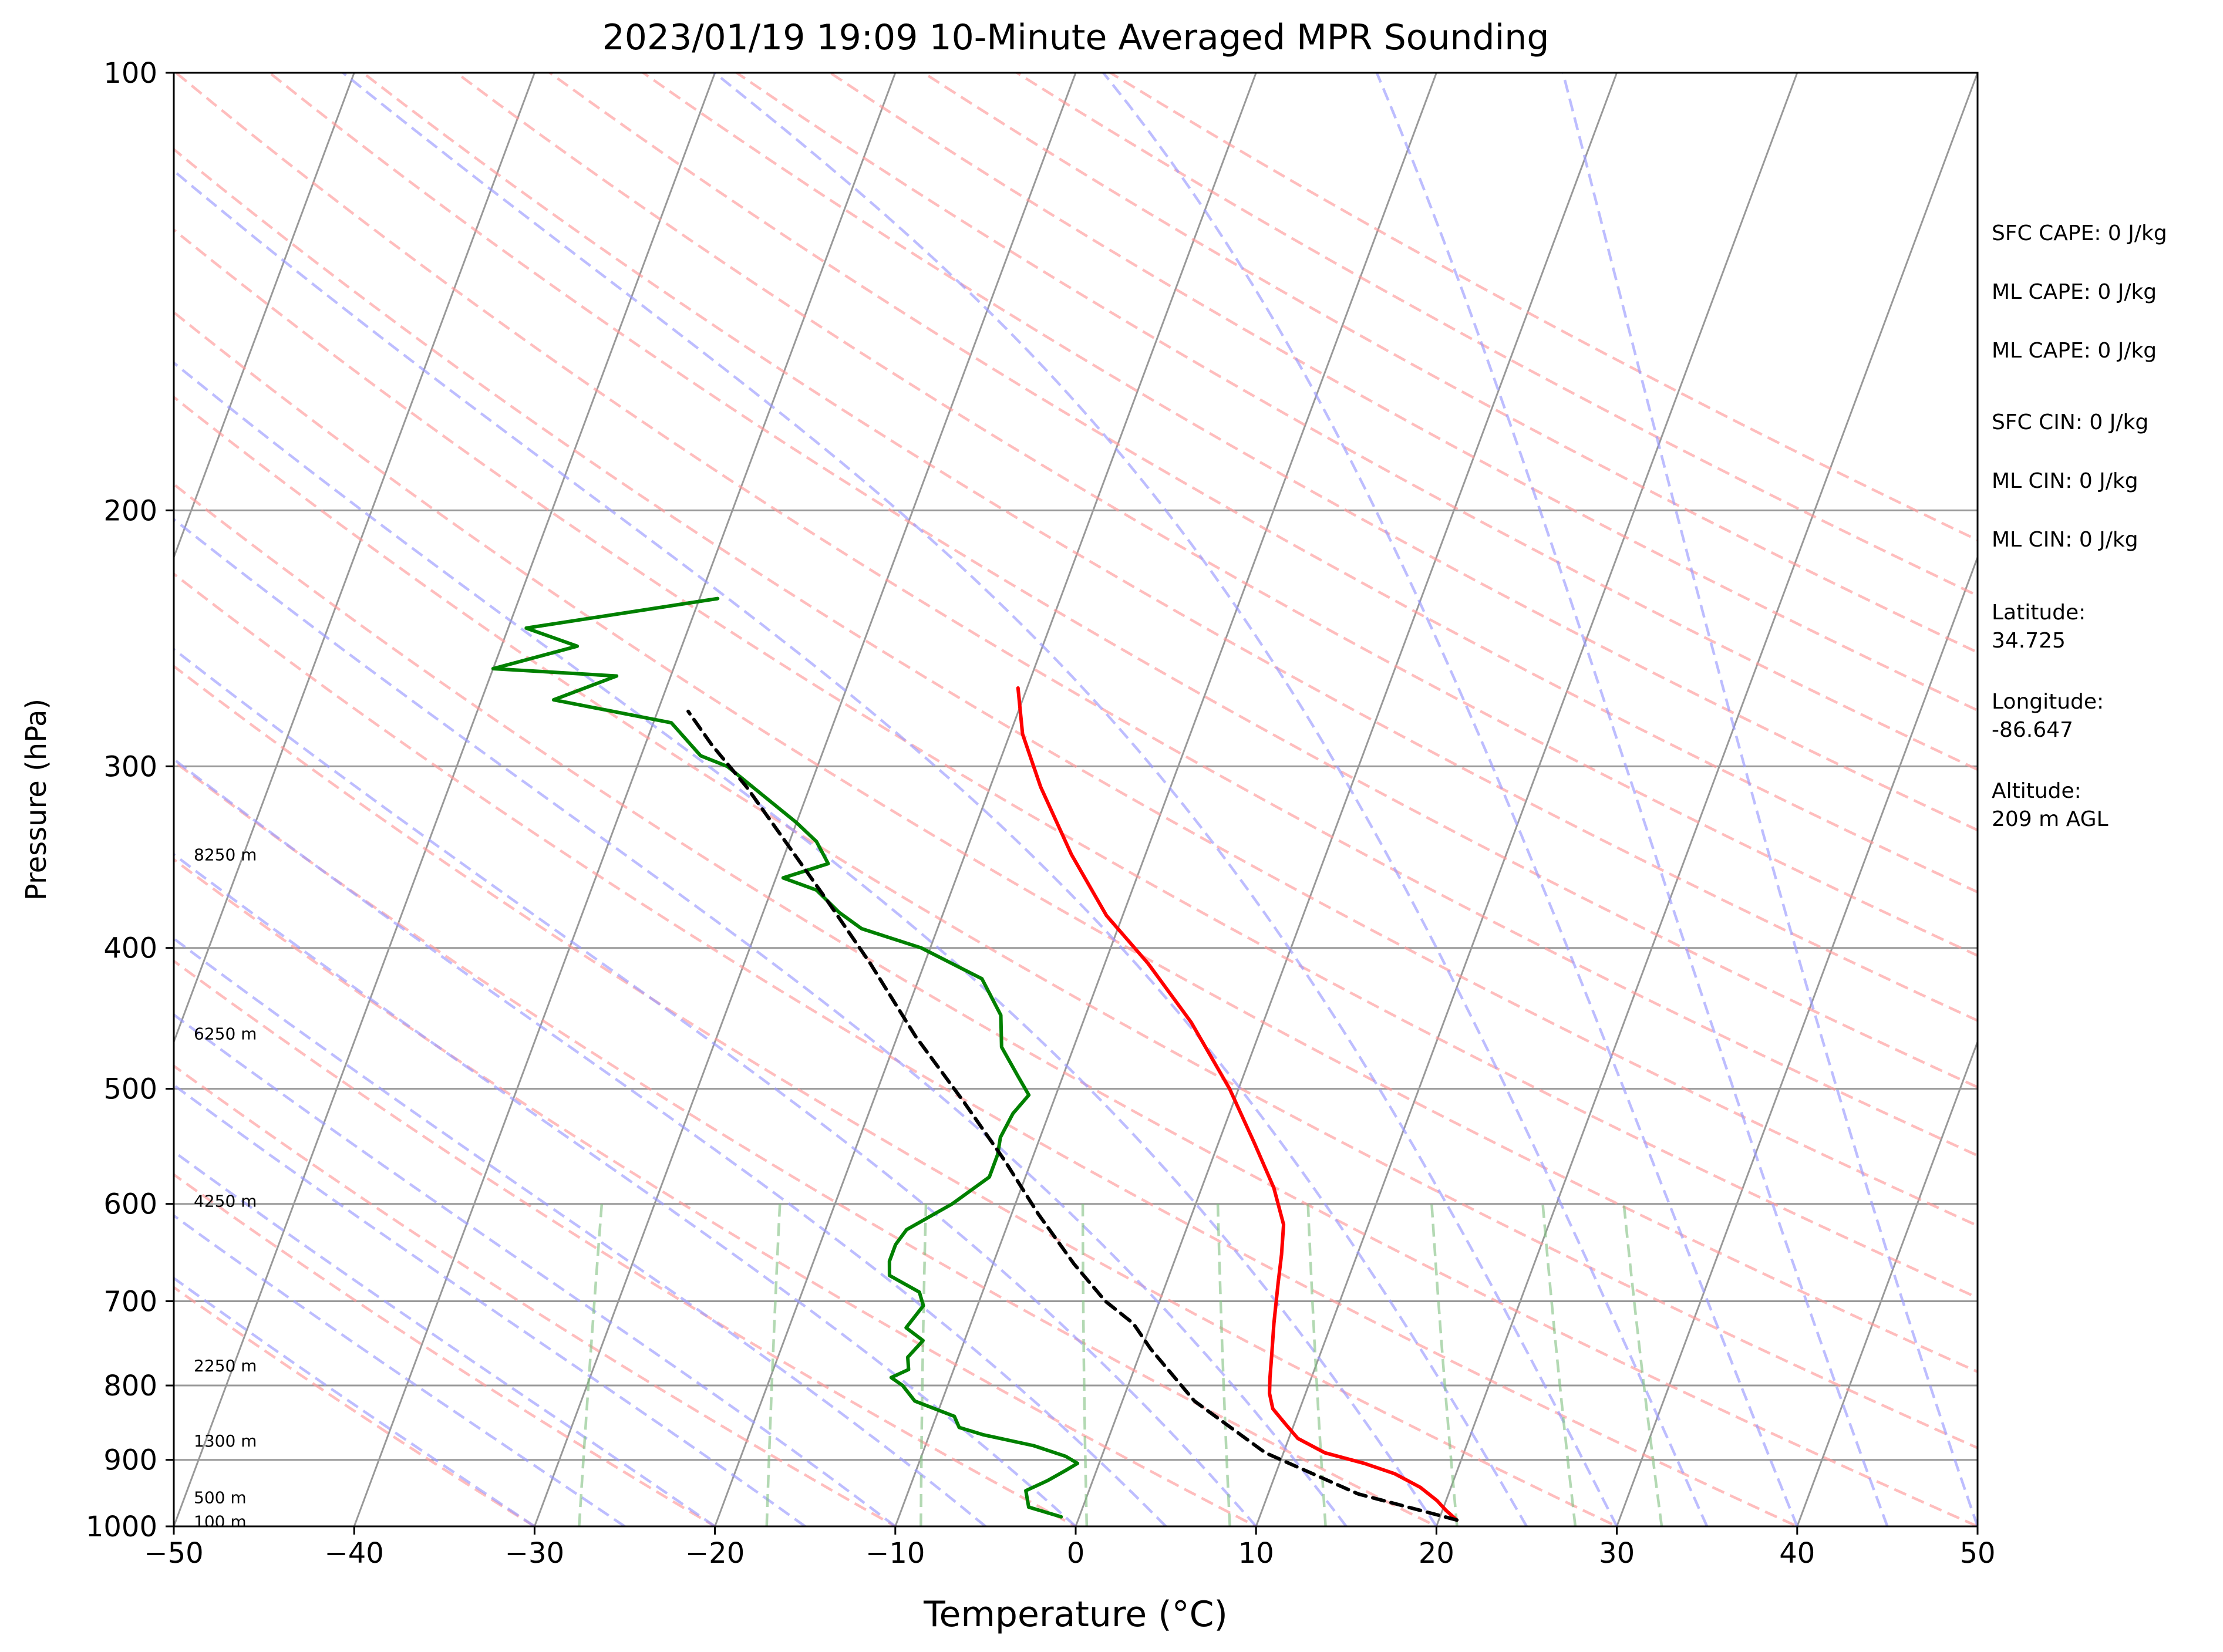 Image resolution: width=2223 pixels, height=1652 pixels. Describe the element at coordinates (2074, 351) in the screenshot. I see `ml-cape-readout-2: ML CAPE: 0 J/kg` at that location.